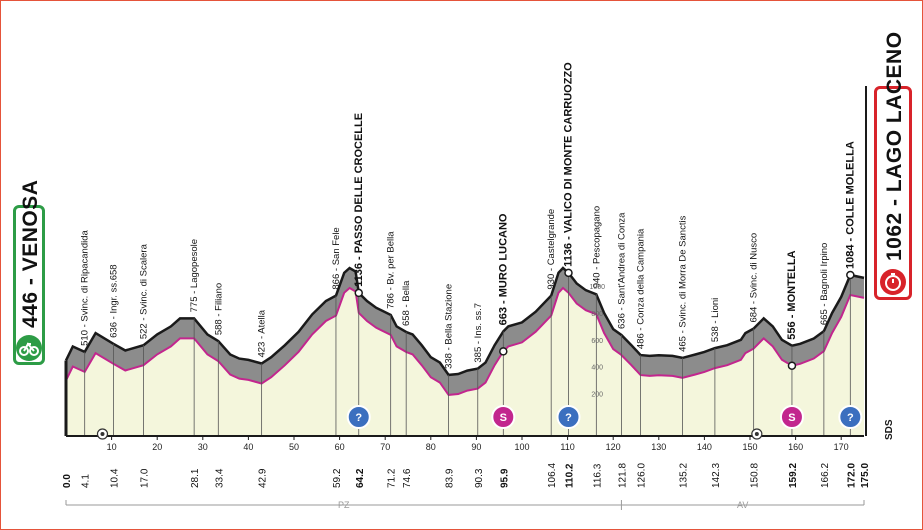 This screenshot has height=530, width=923. Describe the element at coordinates (716, 475) in the screenshot. I see `km-marker-label: 142.3` at that location.